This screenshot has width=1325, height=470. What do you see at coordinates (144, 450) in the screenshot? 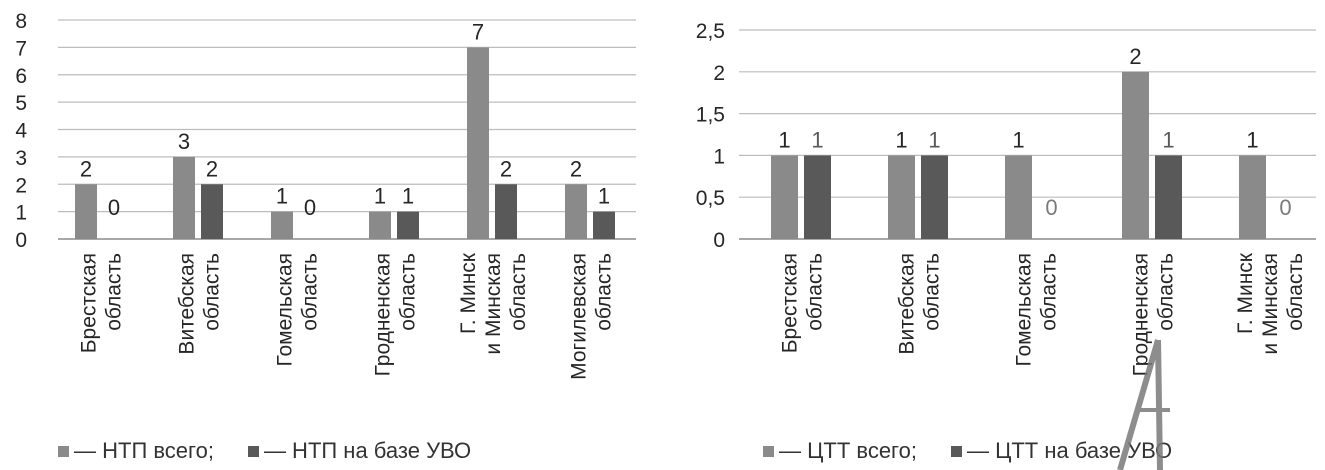
I see `legend-label-ntp-total: — НТП всего;` at bounding box center [144, 450].